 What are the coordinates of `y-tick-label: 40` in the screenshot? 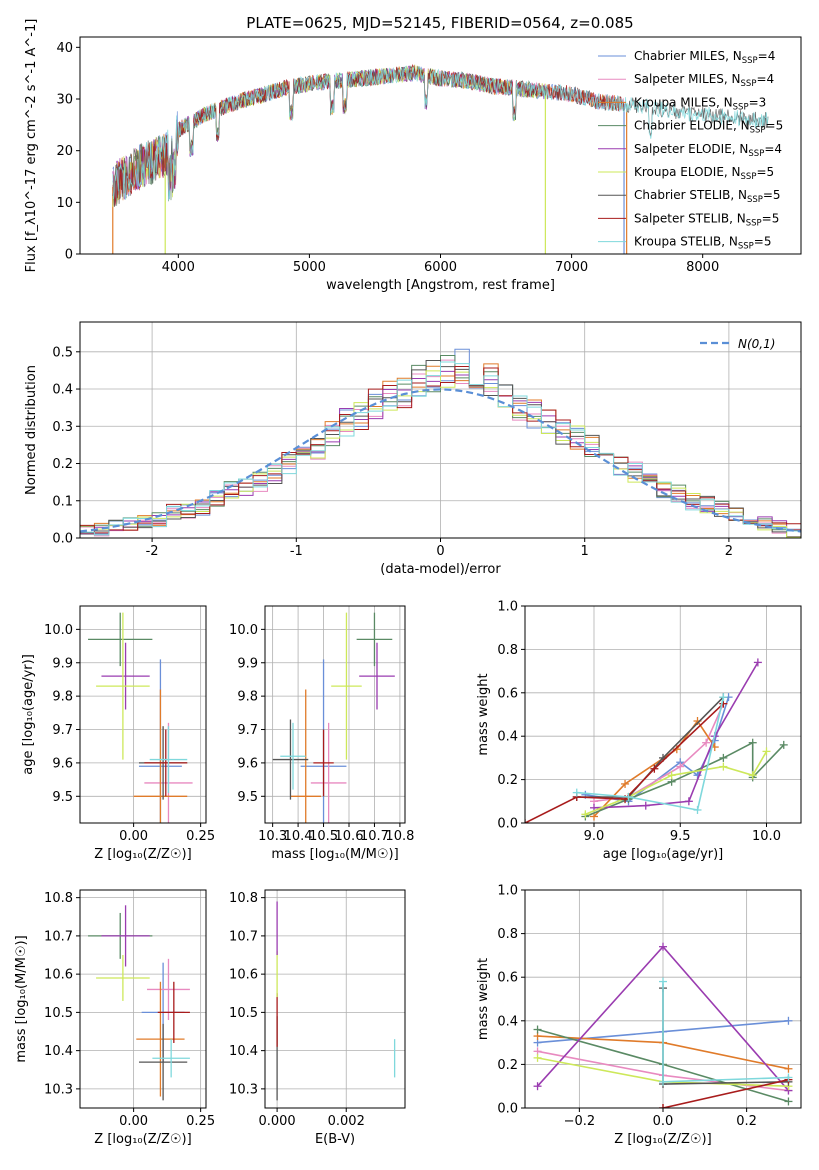 It's located at (64, 48).